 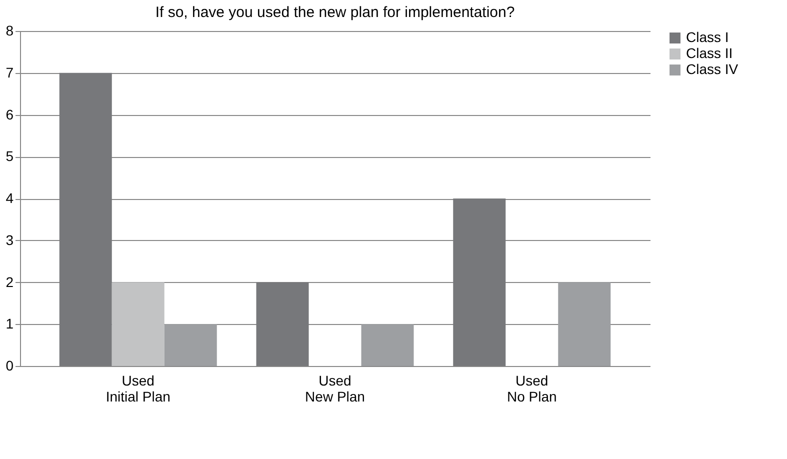 I want to click on legend-label: Class I, so click(x=707, y=37).